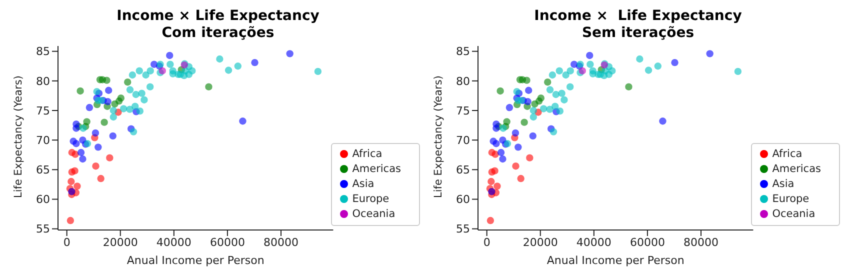 This screenshot has width=856, height=280. Describe the element at coordinates (218, 33) in the screenshot. I see `chart-subtitle: Com iterações` at that location.